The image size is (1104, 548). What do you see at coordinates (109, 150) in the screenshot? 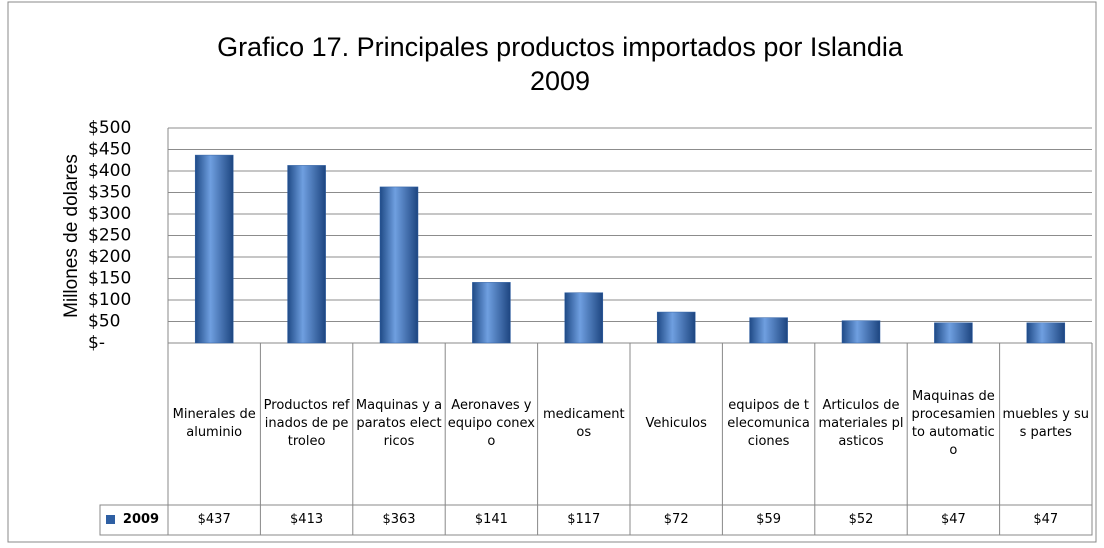
I see `y-tick-label: $450` at bounding box center [109, 150].